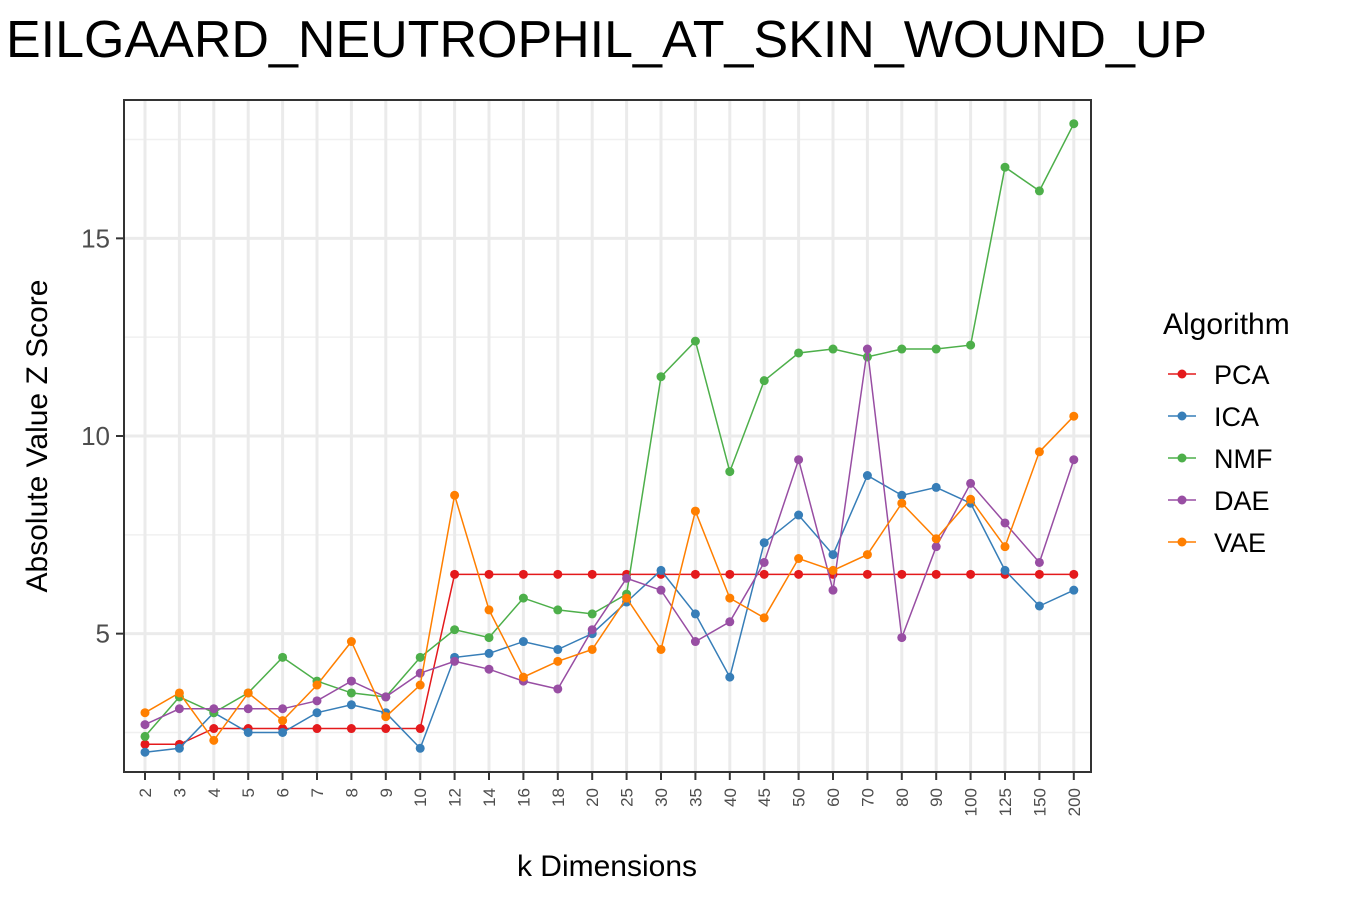 The height and width of the screenshot is (900, 1350). What do you see at coordinates (351, 792) in the screenshot?
I see `x-tick-label: 8` at bounding box center [351, 792].